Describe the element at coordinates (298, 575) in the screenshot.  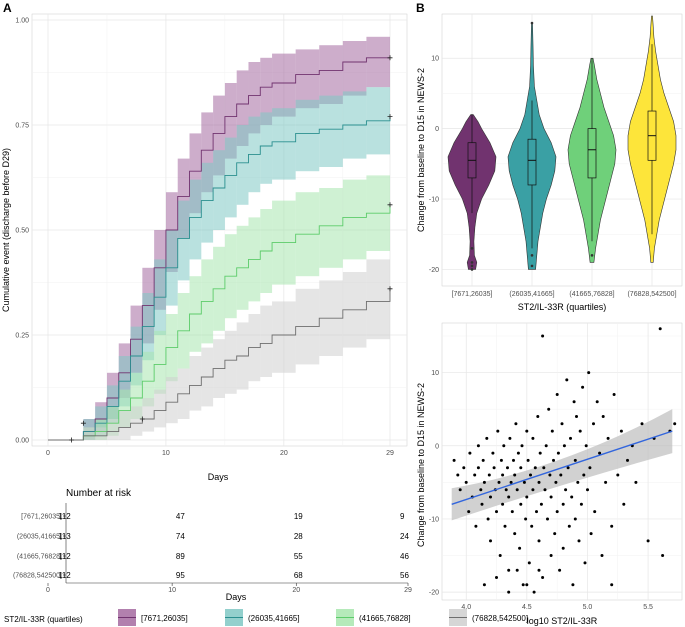
I see `risk-cell: 68` at that location.